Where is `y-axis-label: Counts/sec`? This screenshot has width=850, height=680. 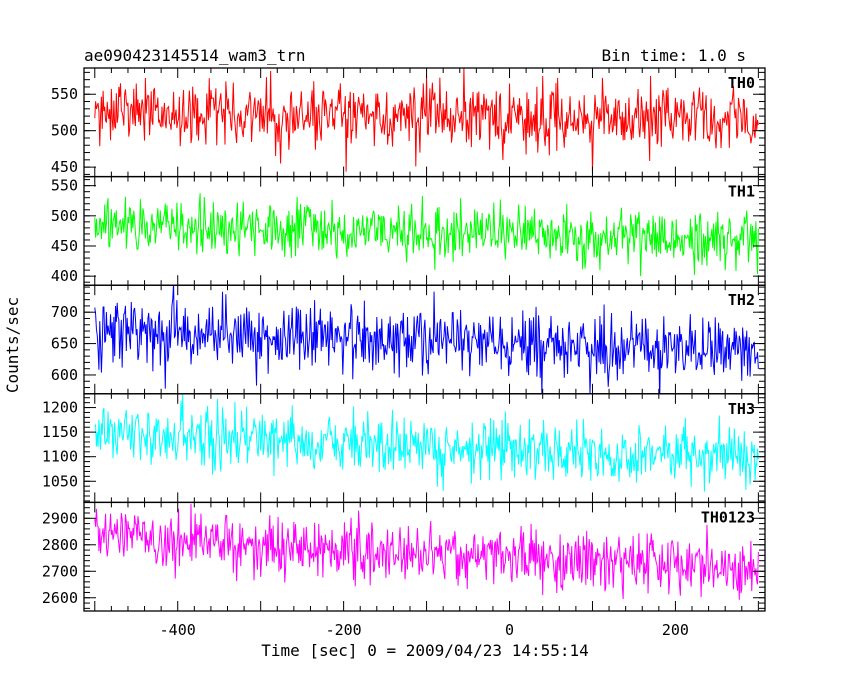 y-axis-label: Counts/sec is located at coordinates (12, 345).